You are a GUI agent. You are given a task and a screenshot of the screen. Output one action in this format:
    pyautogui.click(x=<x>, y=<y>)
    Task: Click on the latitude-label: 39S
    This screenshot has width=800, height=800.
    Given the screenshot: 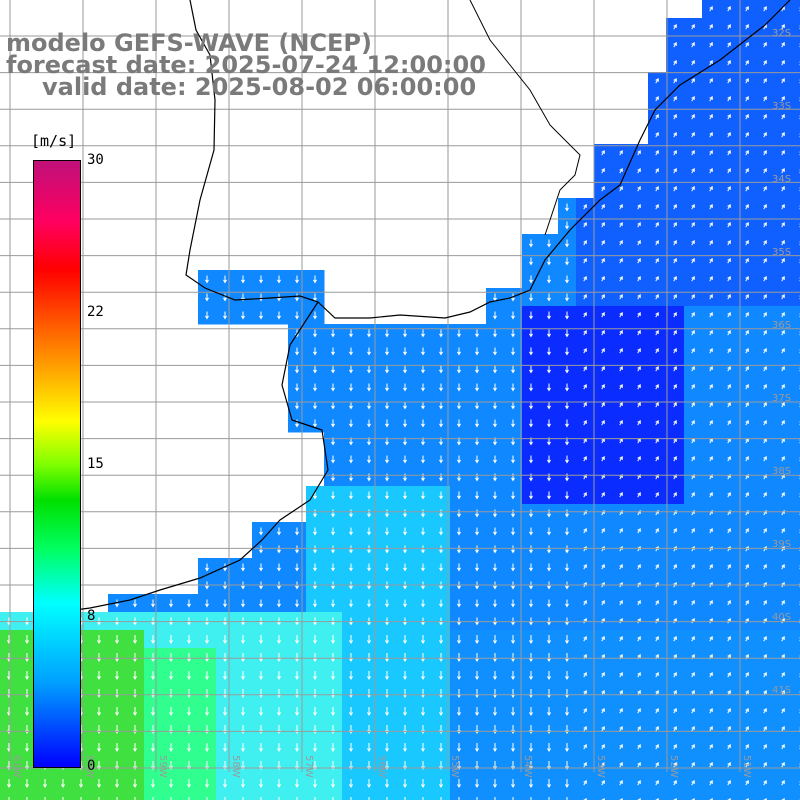 What is the action you would take?
    pyautogui.click(x=781, y=544)
    